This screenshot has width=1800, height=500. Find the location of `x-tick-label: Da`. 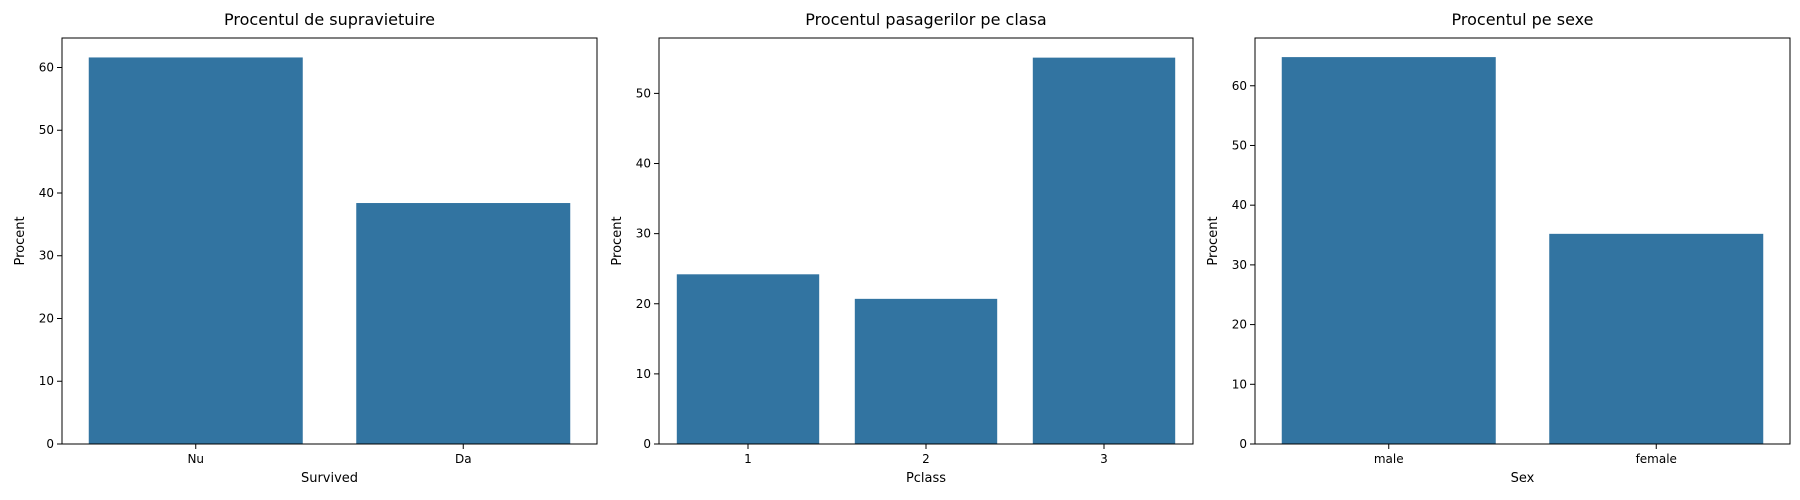

x-tick-label: Da is located at coordinates (463, 459).